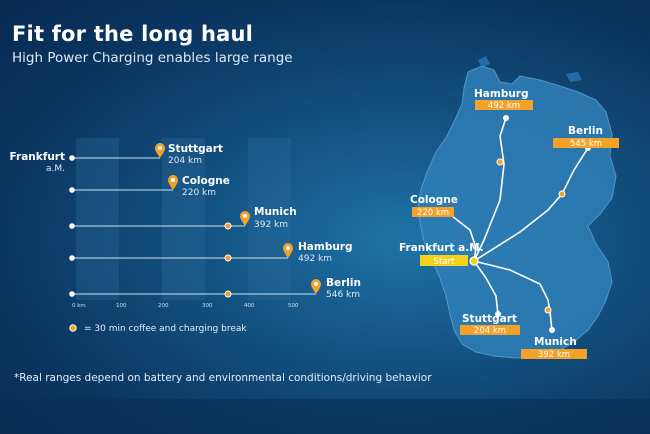 Image resolution: width=650 pixels, height=434 pixels. I want to click on axis-tick: 400, so click(249, 306).